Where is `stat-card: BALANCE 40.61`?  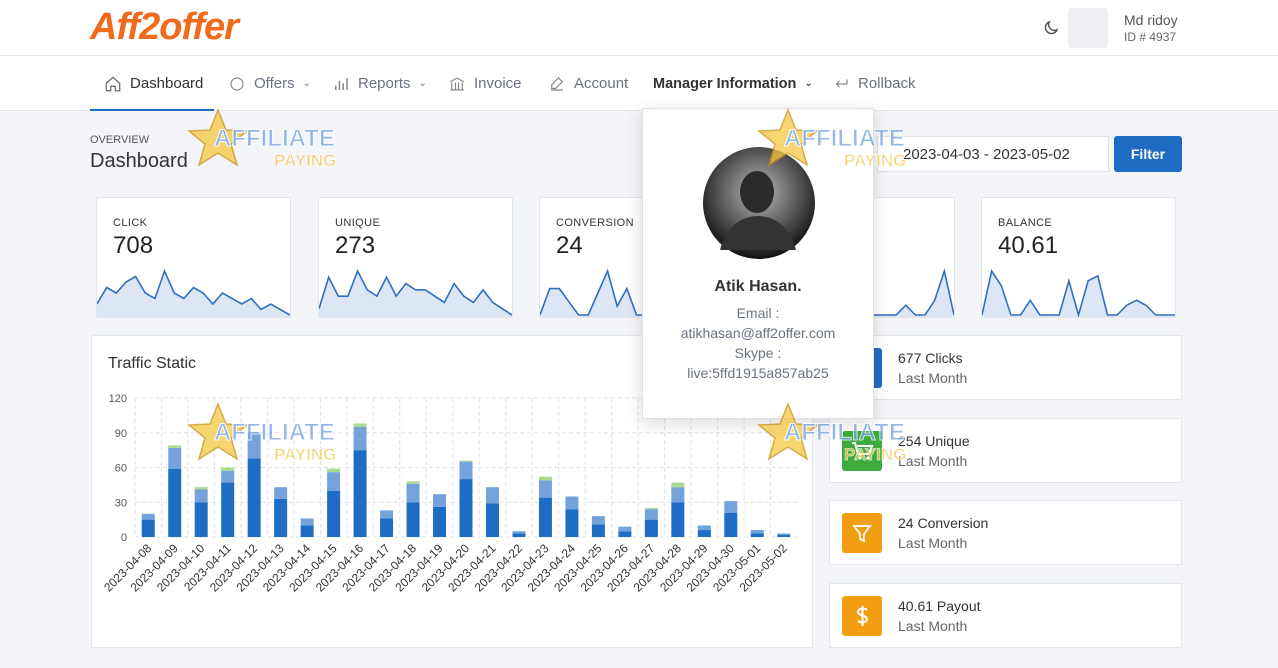 stat-card: BALANCE 40.61 is located at coordinates (1078, 257).